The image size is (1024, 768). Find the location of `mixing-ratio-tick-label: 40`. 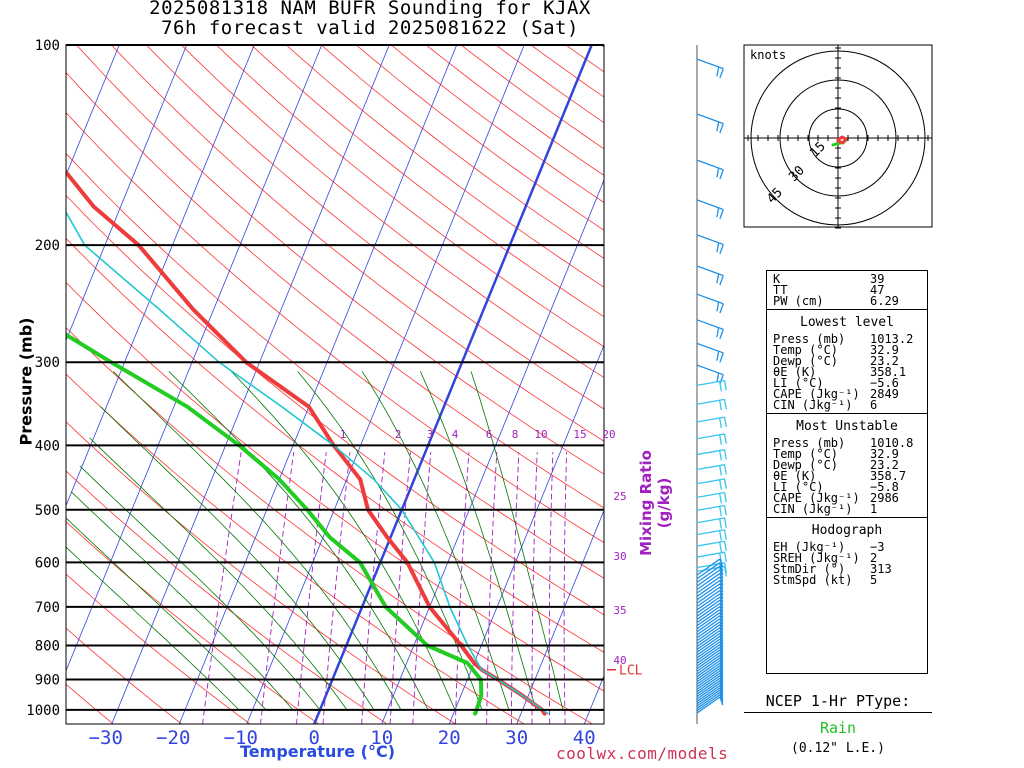

mixing-ratio-tick-label: 40 is located at coordinates (619, 660).